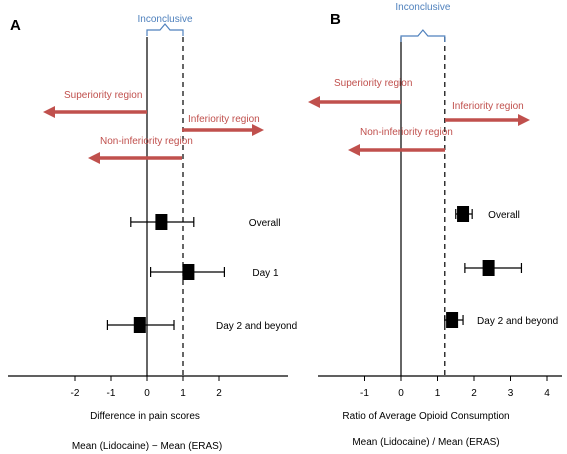  Describe the element at coordinates (488, 106) in the screenshot. I see `panel-b-inferiority-label: Inferiority region` at that location.